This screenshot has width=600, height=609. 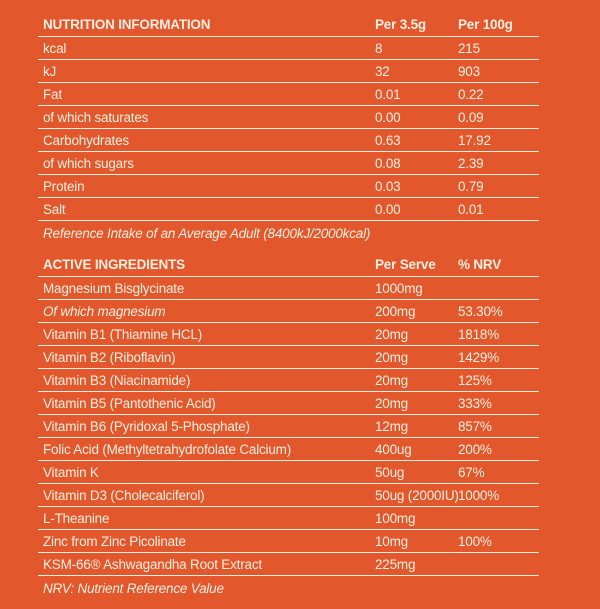 I want to click on table-row: Fat 0.01 0.22, so click(x=288, y=94).